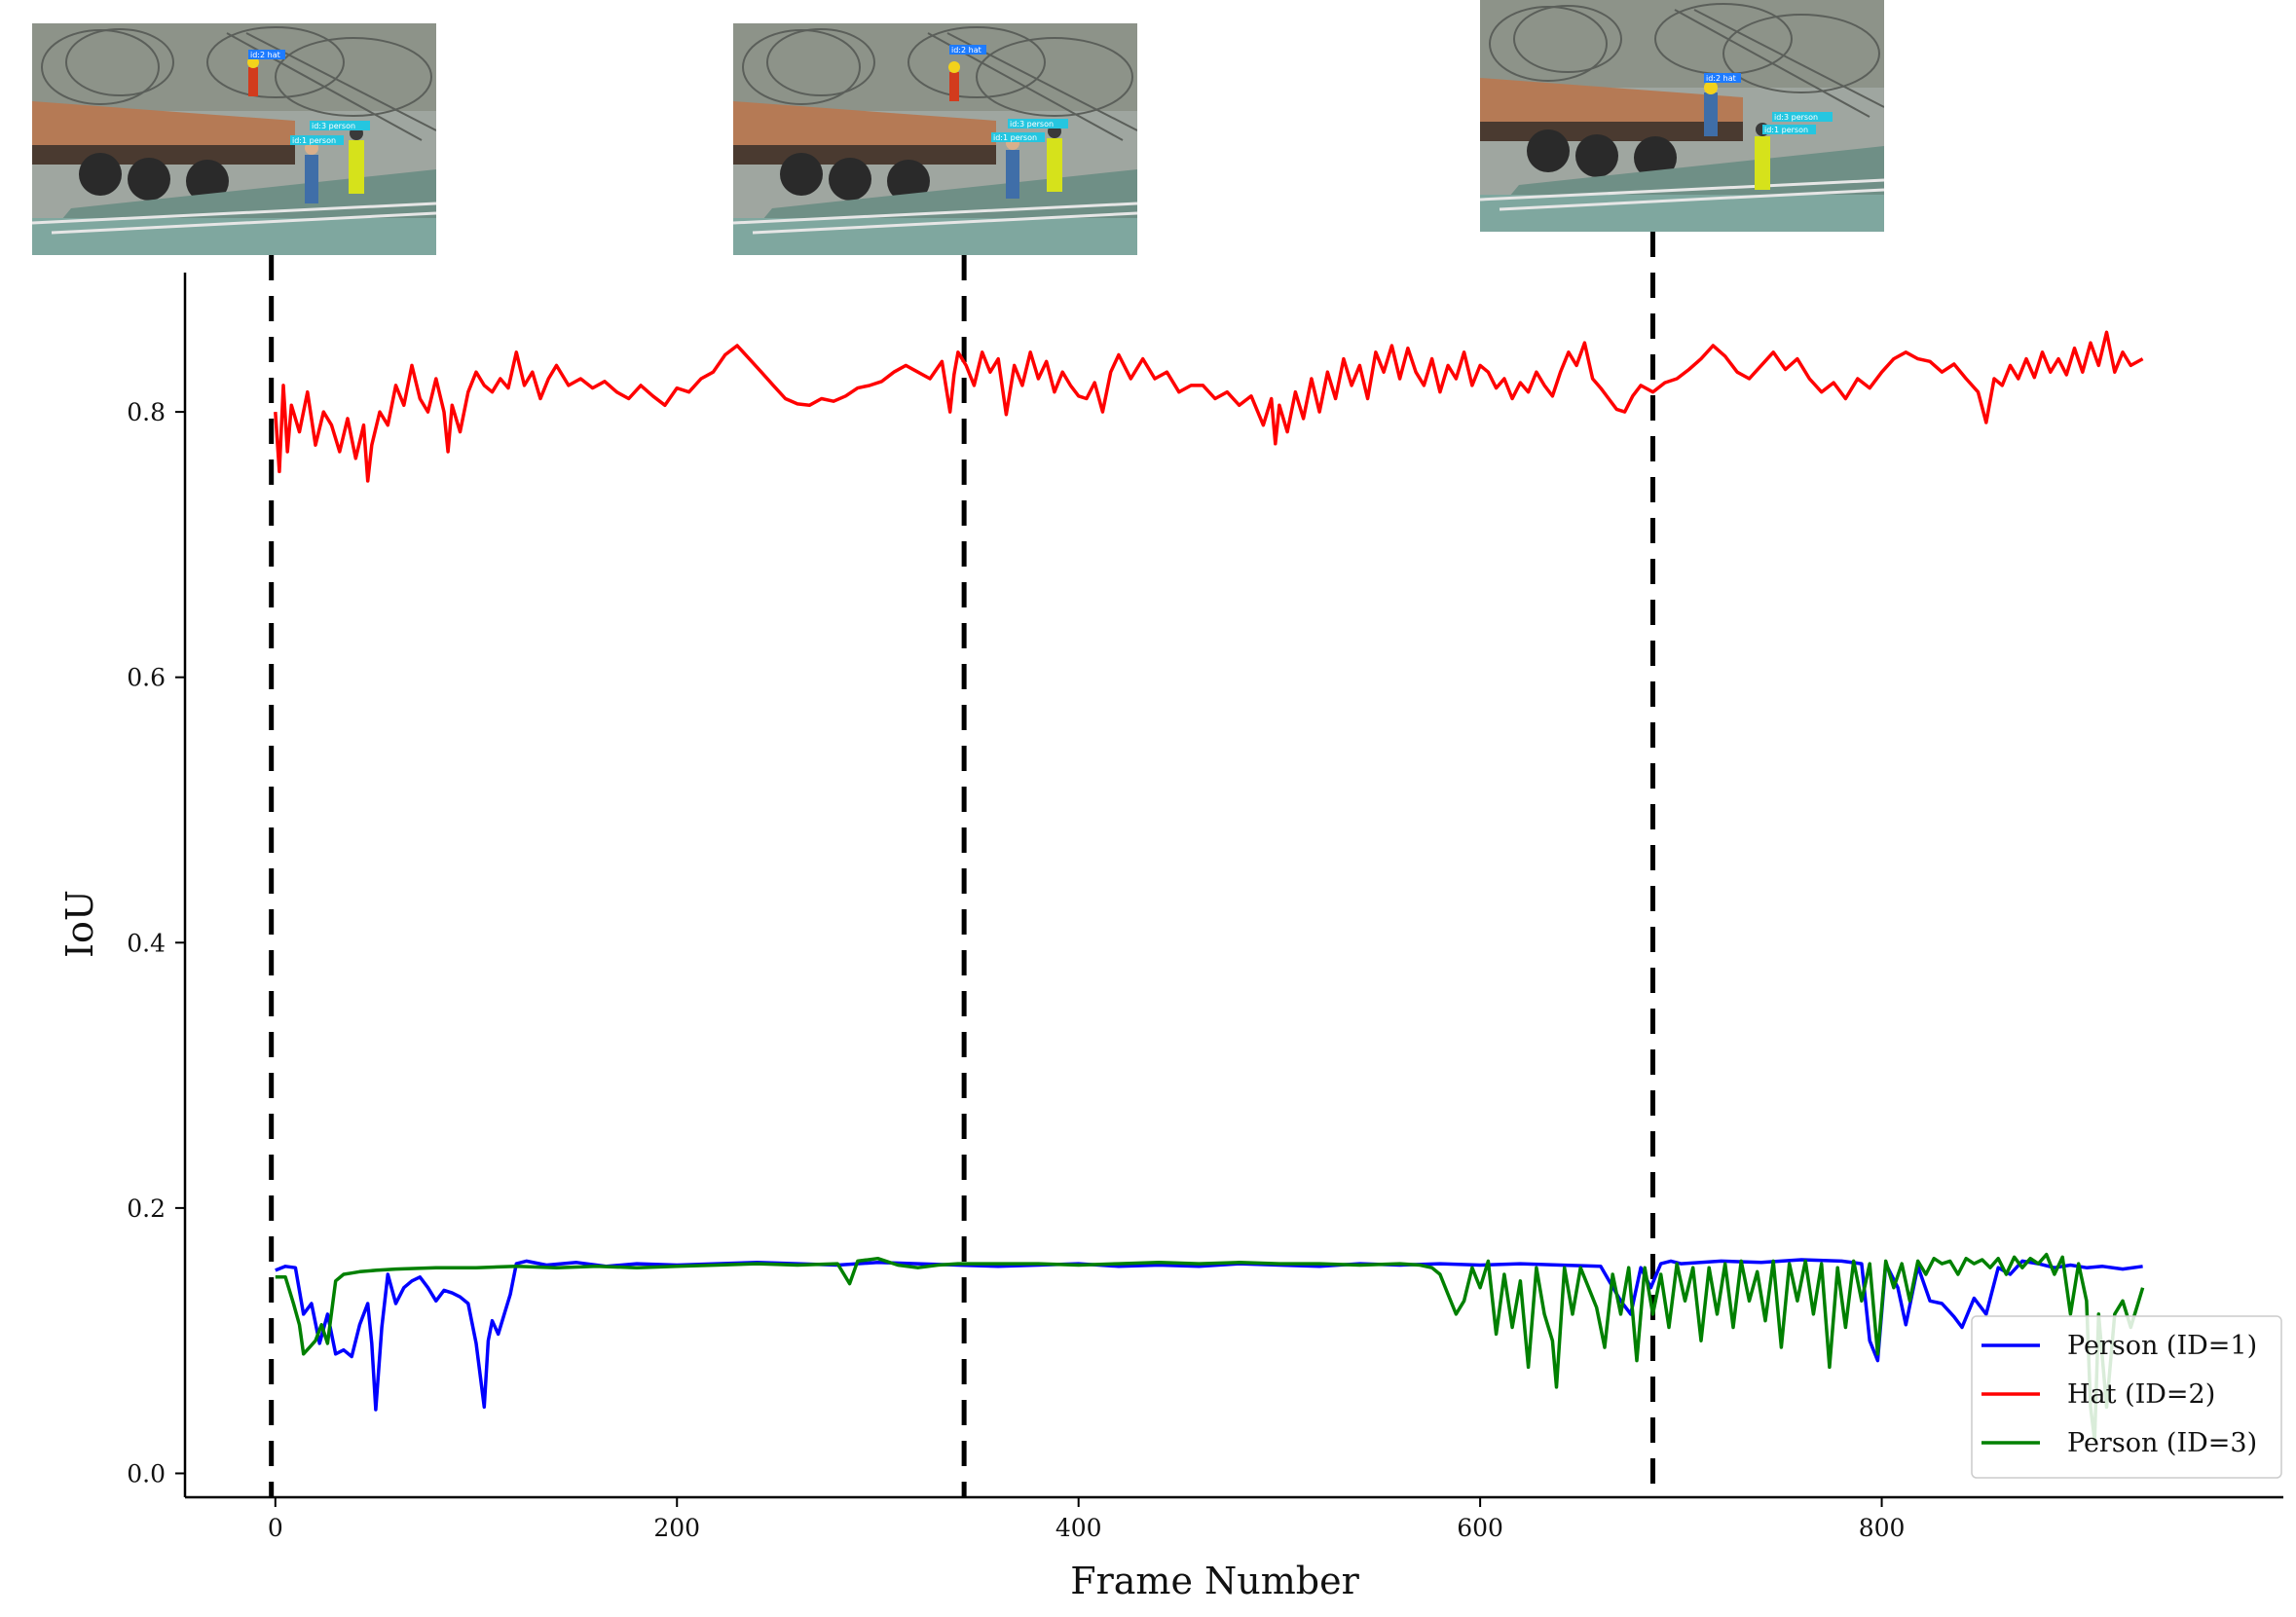 Image resolution: width=2296 pixels, height=1617 pixels. What do you see at coordinates (275, 1528) in the screenshot?
I see `x-tick-label: 0` at bounding box center [275, 1528].